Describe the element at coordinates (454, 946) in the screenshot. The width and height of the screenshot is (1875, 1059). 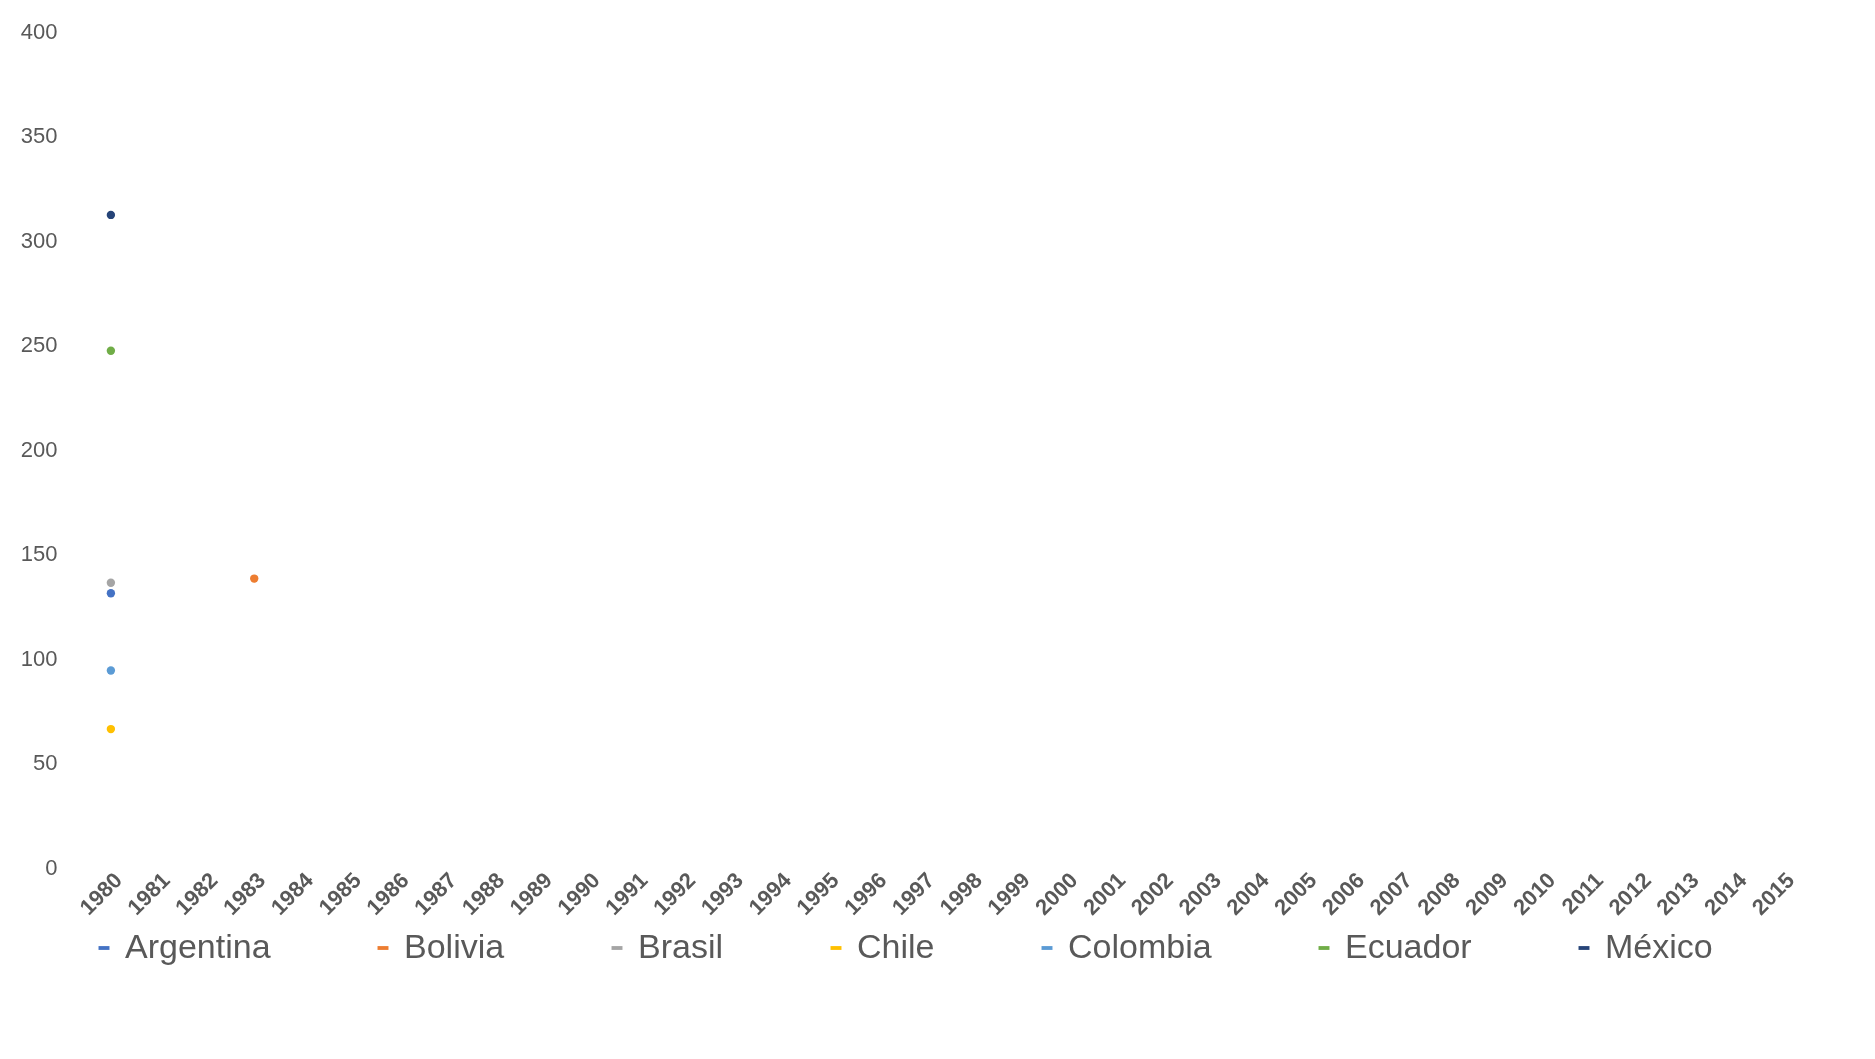
I see `legend-label: Bolivia` at that location.